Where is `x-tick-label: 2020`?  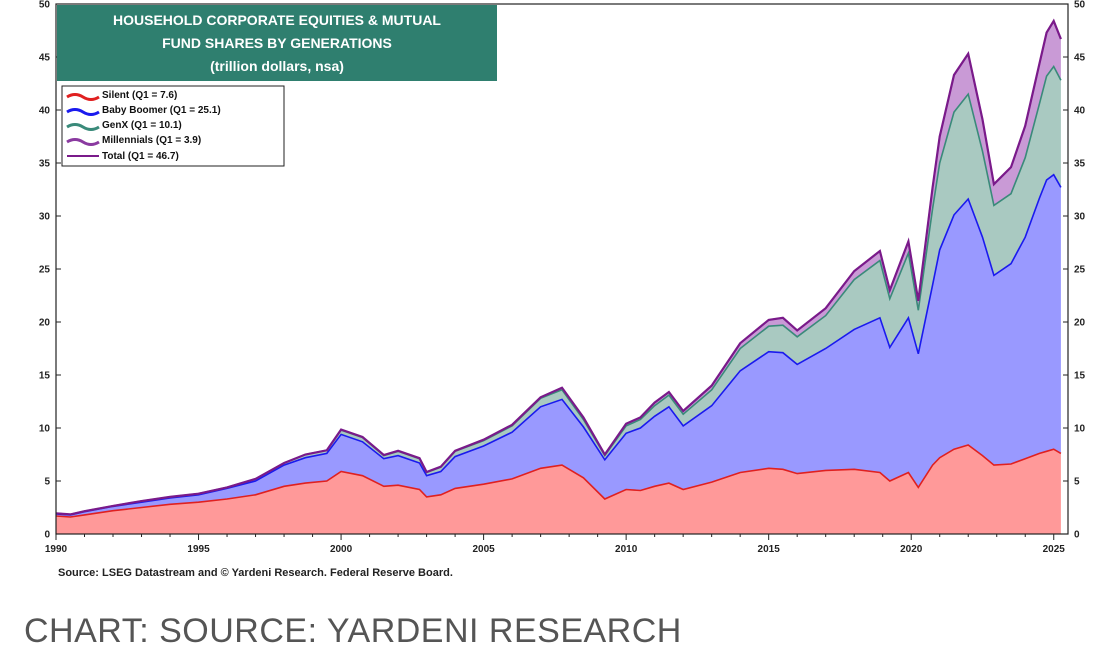
x-tick-label: 2020 is located at coordinates (911, 549).